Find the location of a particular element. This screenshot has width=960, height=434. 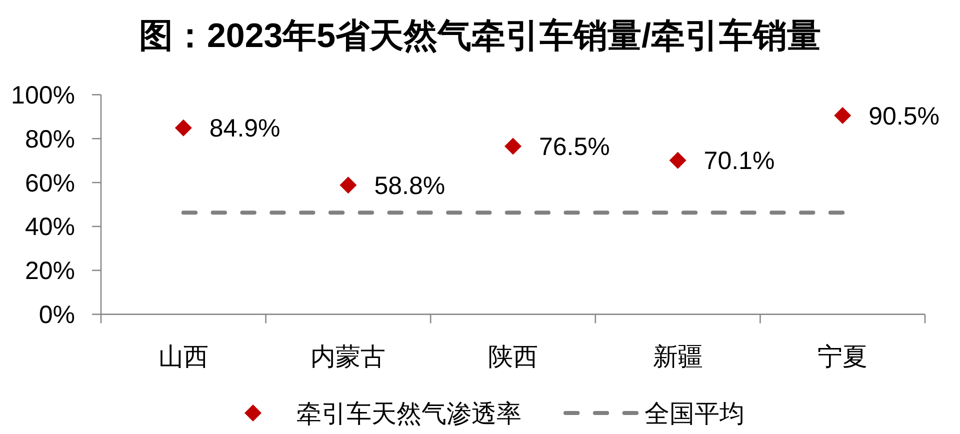

data-label: 76.5% is located at coordinates (574, 147).